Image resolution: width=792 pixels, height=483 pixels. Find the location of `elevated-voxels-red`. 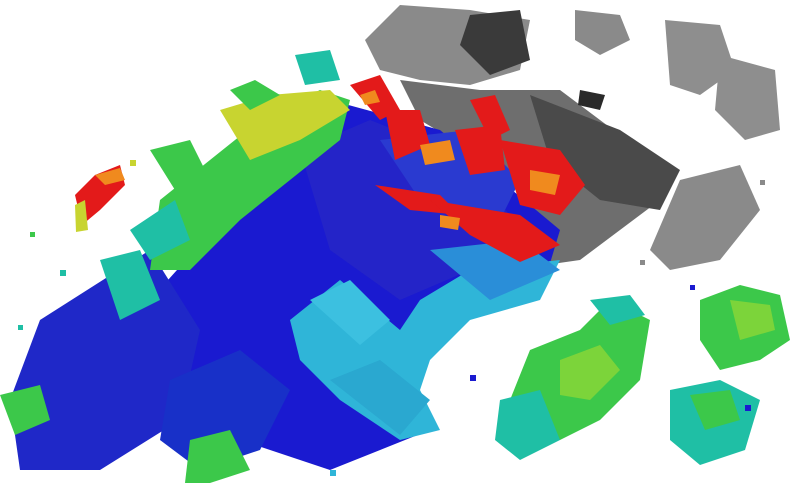

elevated-voxels-red is located at coordinates (467, 168).